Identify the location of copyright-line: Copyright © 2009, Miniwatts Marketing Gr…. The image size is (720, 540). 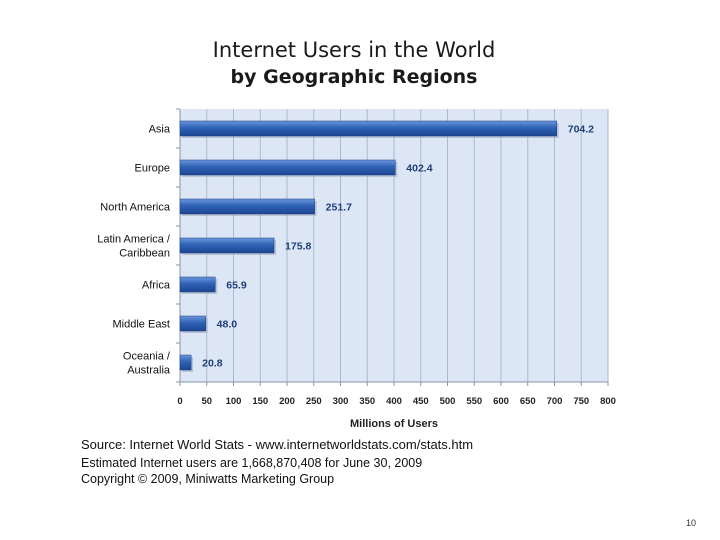
(208, 479).